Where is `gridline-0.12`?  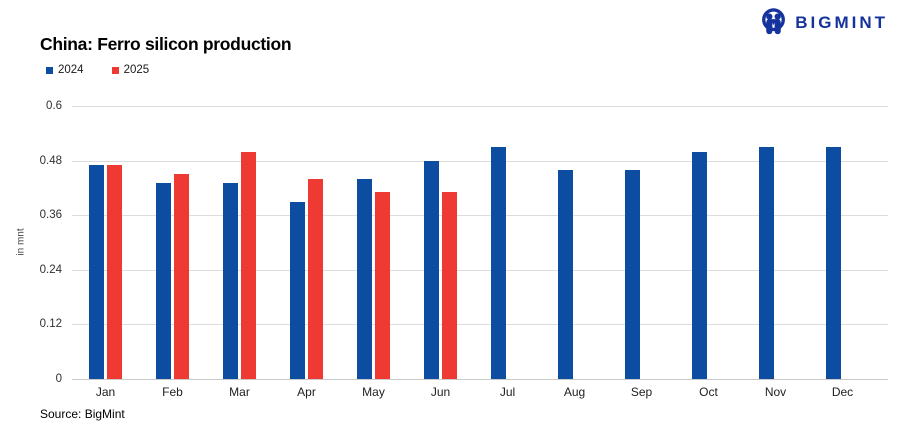 gridline-0.12 is located at coordinates (480, 325).